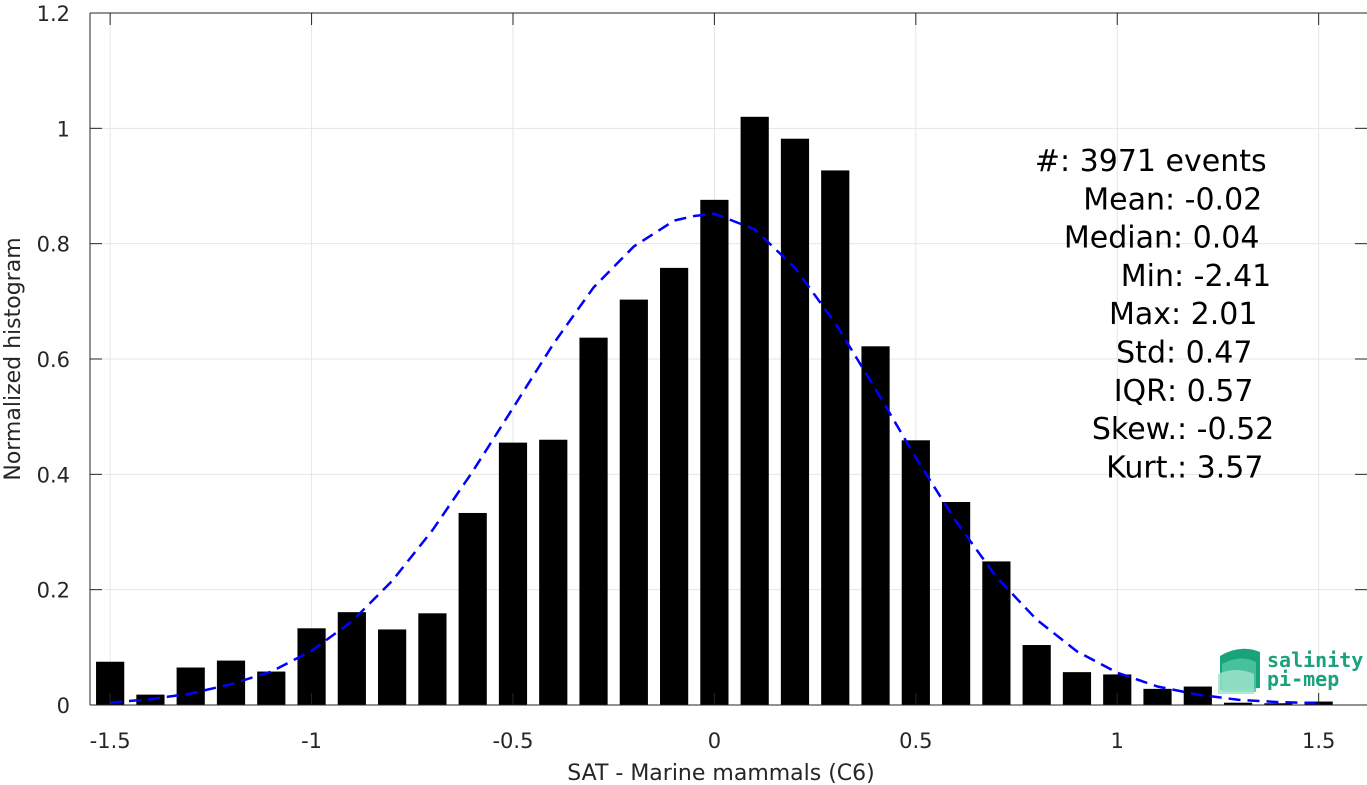 Image resolution: width=1367 pixels, height=785 pixels. What do you see at coordinates (915, 741) in the screenshot?
I see `x-tick-label: 0.5` at bounding box center [915, 741].